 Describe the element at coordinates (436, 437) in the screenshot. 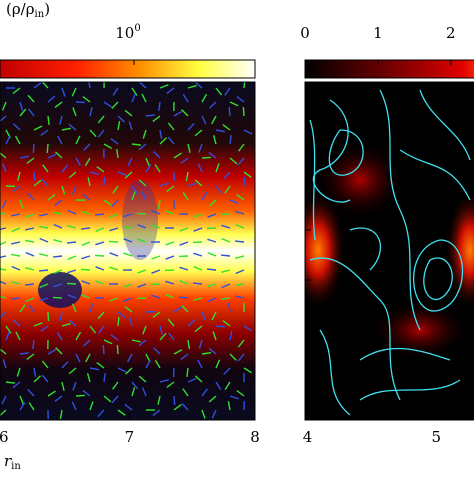

I see `x-tick-label: 5` at that location.